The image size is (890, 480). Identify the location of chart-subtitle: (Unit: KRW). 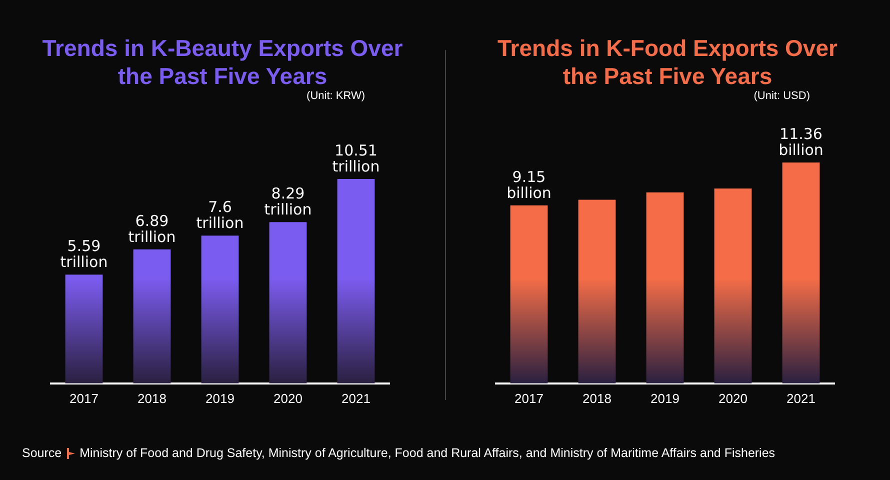
(335, 96).